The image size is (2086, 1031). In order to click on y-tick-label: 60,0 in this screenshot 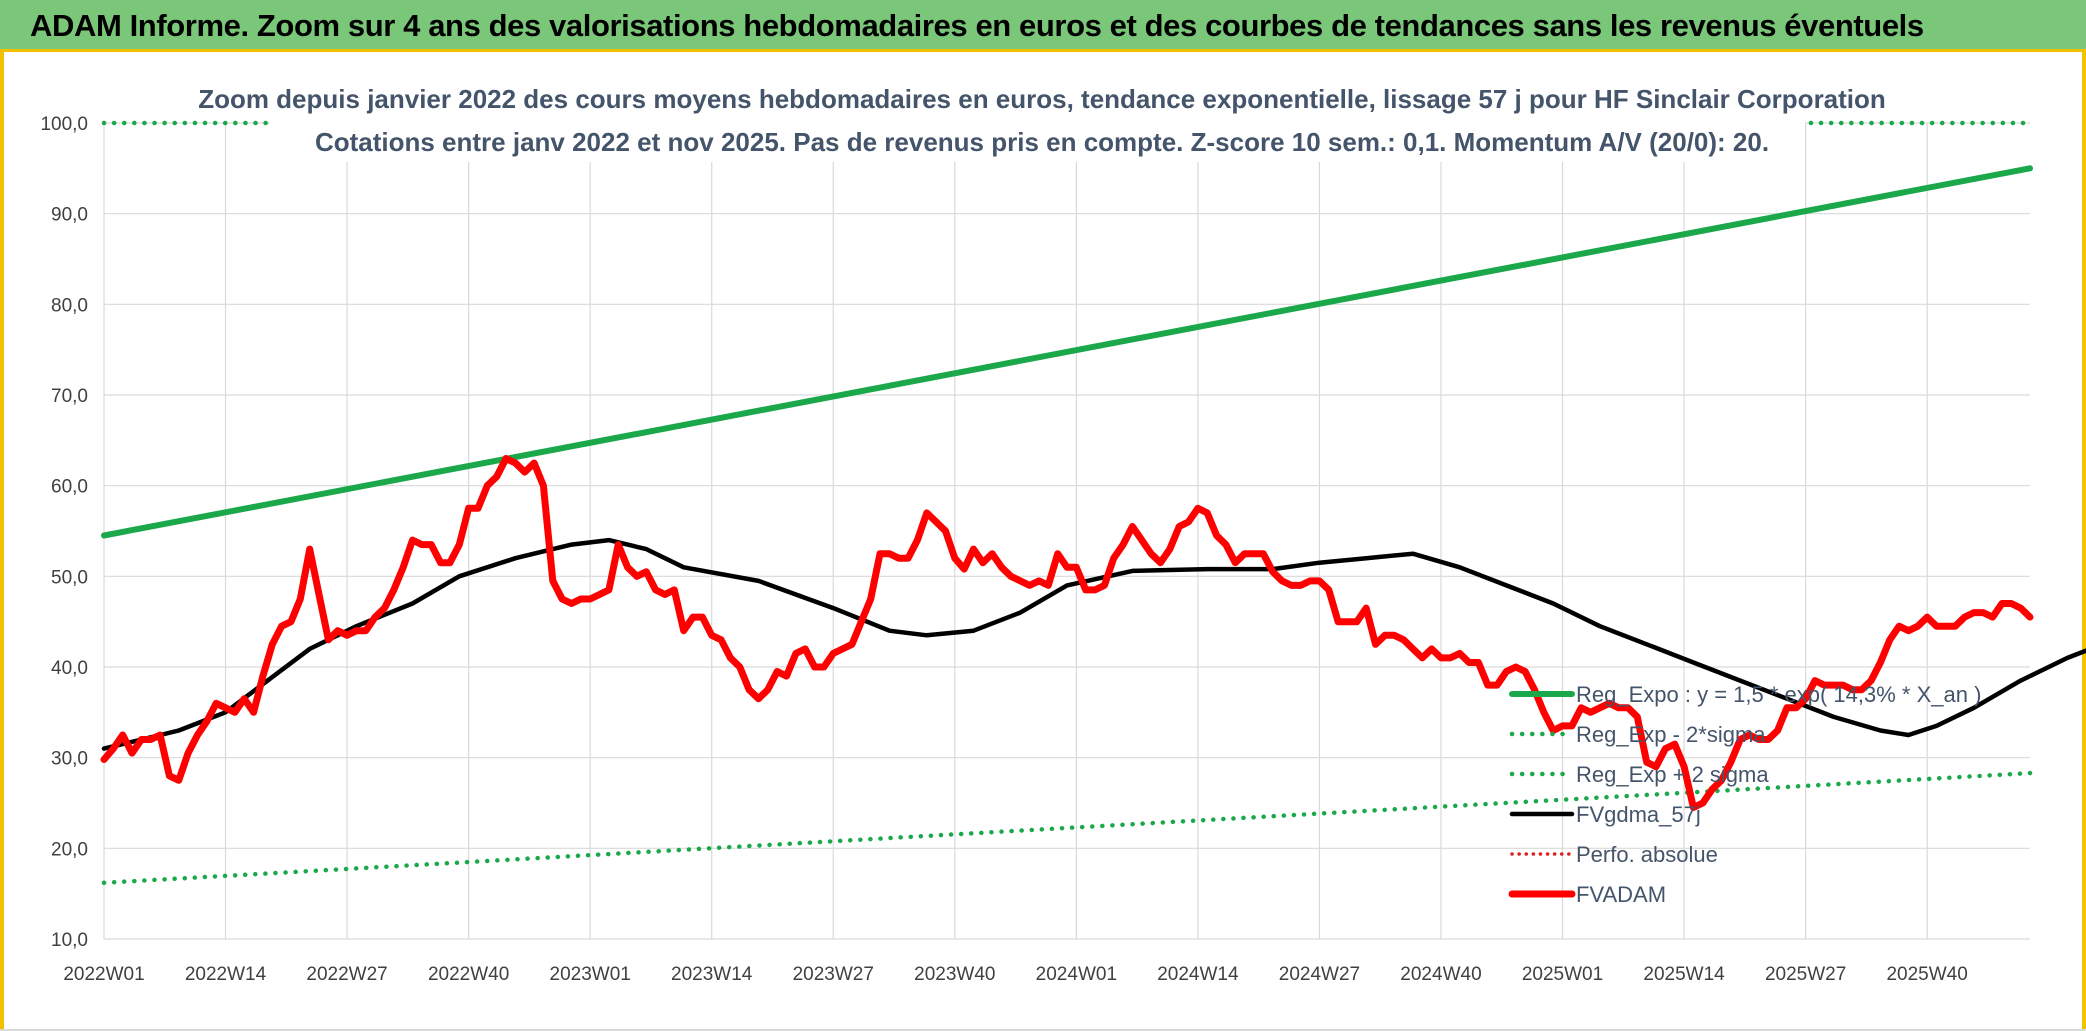, I will do `click(69, 487)`.